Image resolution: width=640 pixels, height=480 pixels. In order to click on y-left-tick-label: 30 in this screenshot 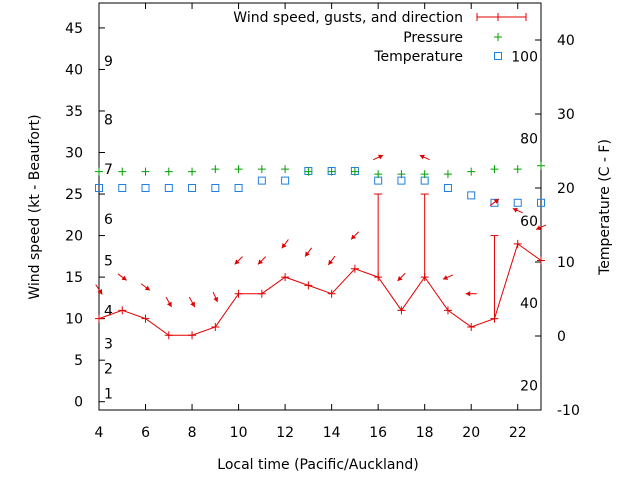, I will do `click(74, 154)`.